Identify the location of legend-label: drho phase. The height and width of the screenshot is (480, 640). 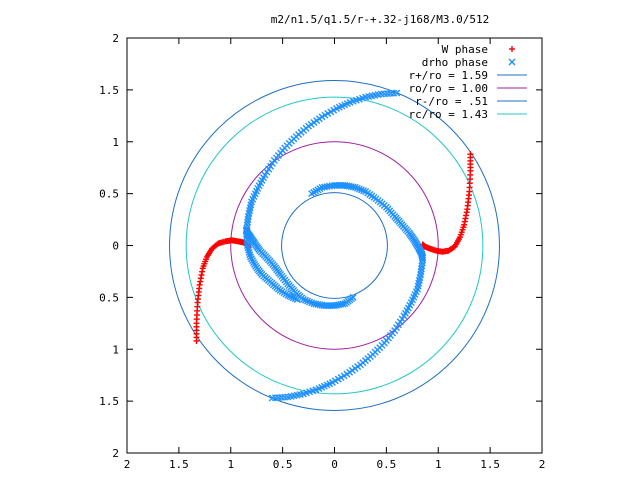
(455, 62).